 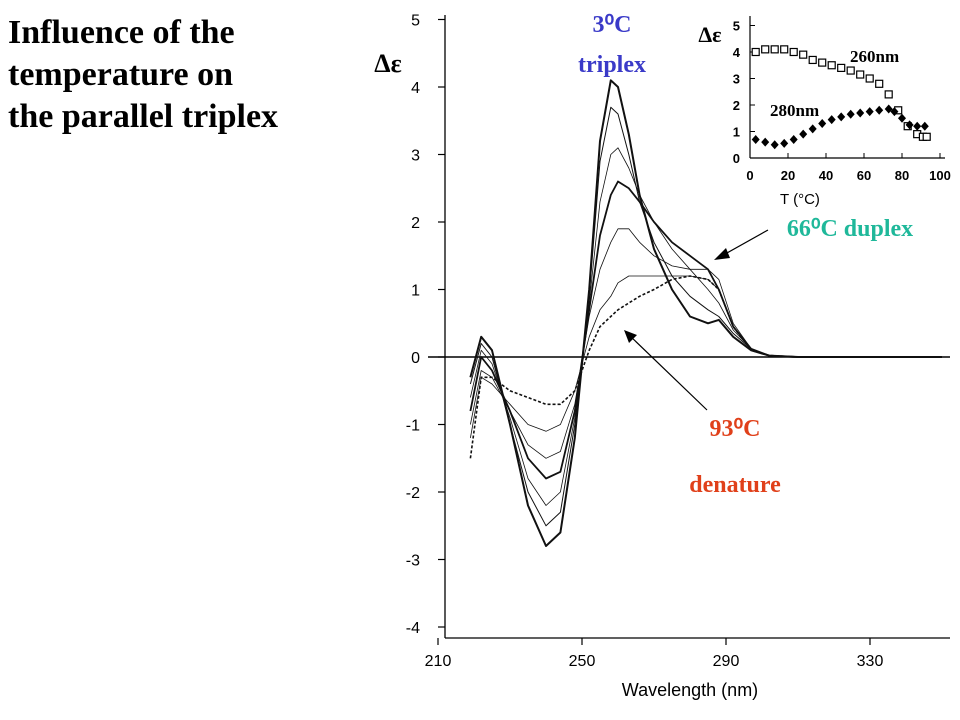 What do you see at coordinates (737, 52) in the screenshot?
I see `inset-y-tick-label: 4` at bounding box center [737, 52].